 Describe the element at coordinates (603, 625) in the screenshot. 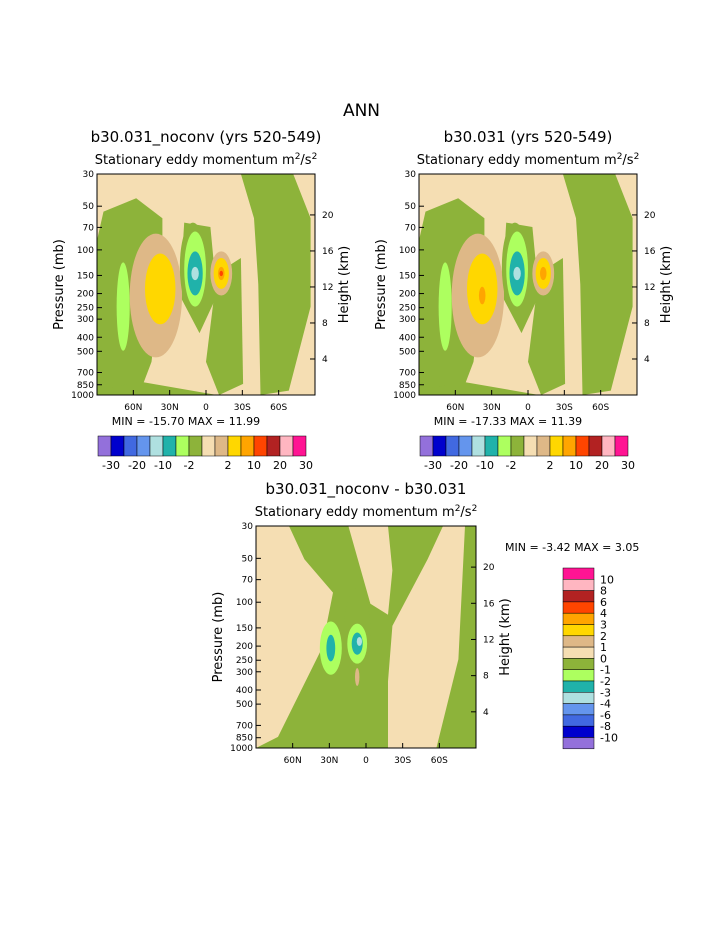

I see `colorbar-label: 3` at that location.